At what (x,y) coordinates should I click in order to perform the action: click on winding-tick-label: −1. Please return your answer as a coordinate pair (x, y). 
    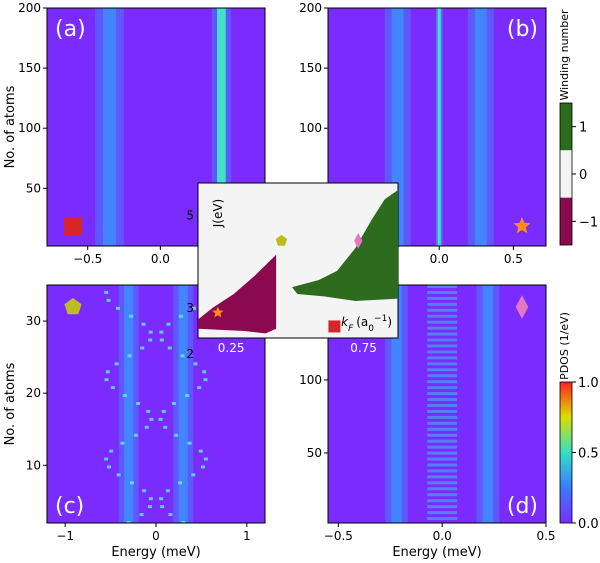
    Looking at the image, I should click on (588, 222).